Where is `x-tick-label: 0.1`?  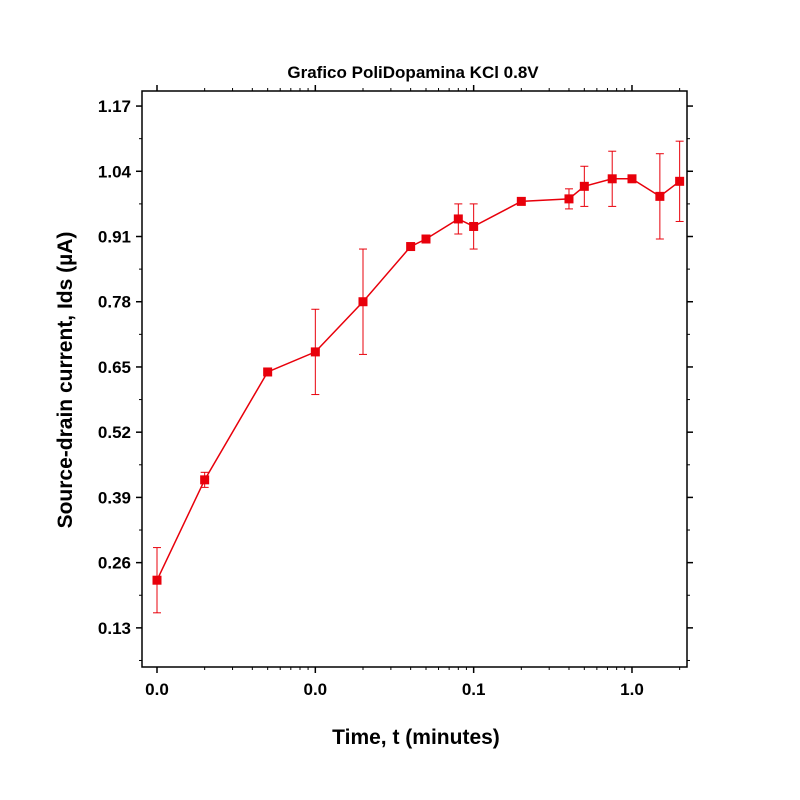 x-tick-label: 0.1 is located at coordinates (474, 689).